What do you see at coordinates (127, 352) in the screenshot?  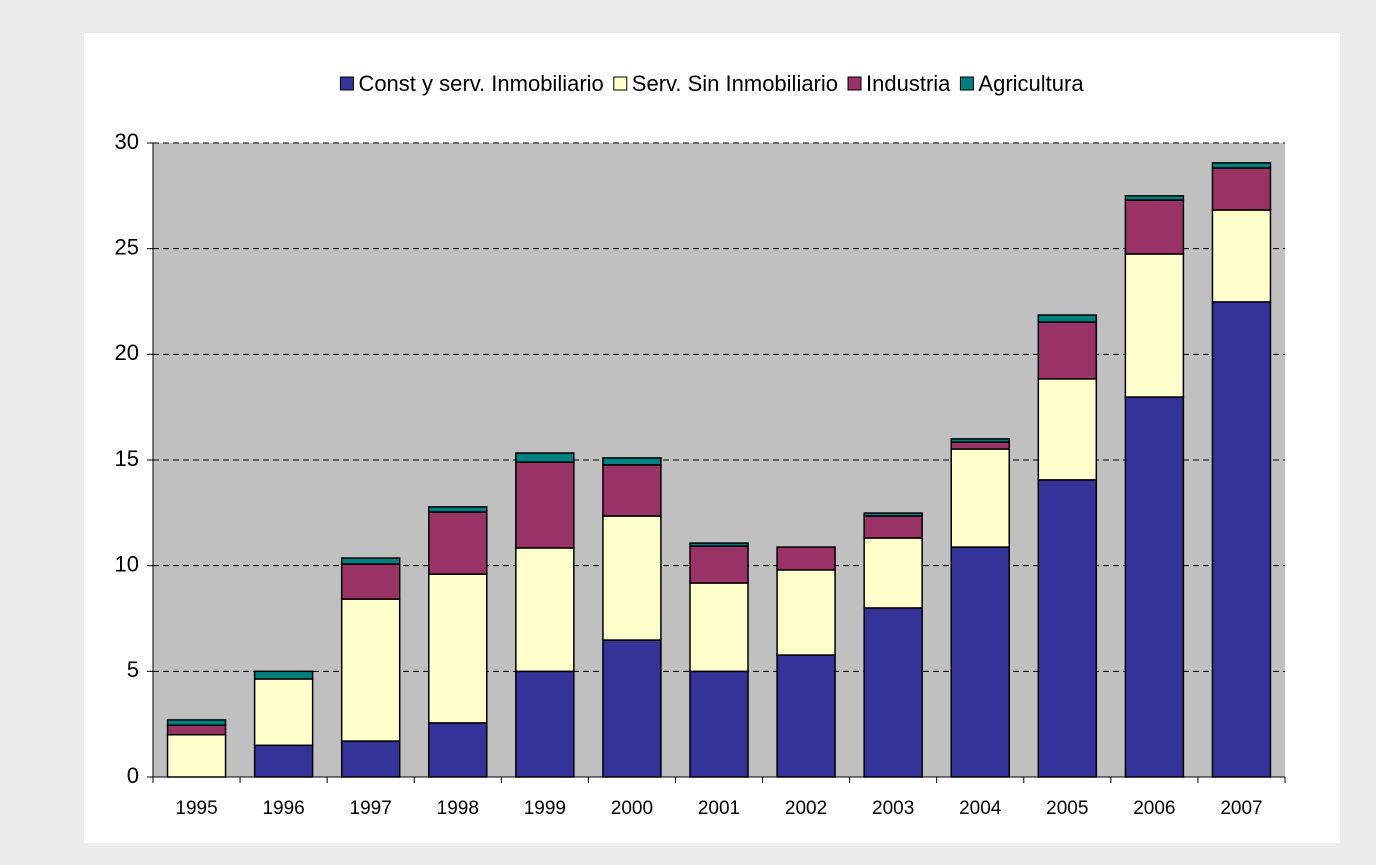 I see `y-tick-label: 20` at bounding box center [127, 352].